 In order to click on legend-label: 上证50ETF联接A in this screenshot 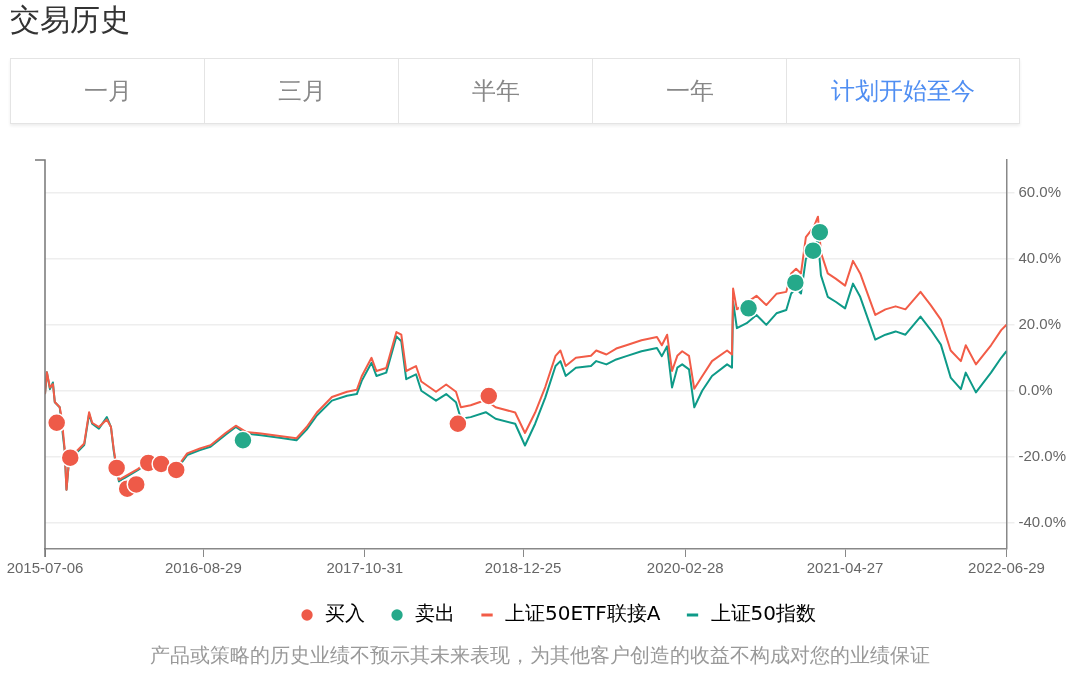, I will do `click(583, 613)`.